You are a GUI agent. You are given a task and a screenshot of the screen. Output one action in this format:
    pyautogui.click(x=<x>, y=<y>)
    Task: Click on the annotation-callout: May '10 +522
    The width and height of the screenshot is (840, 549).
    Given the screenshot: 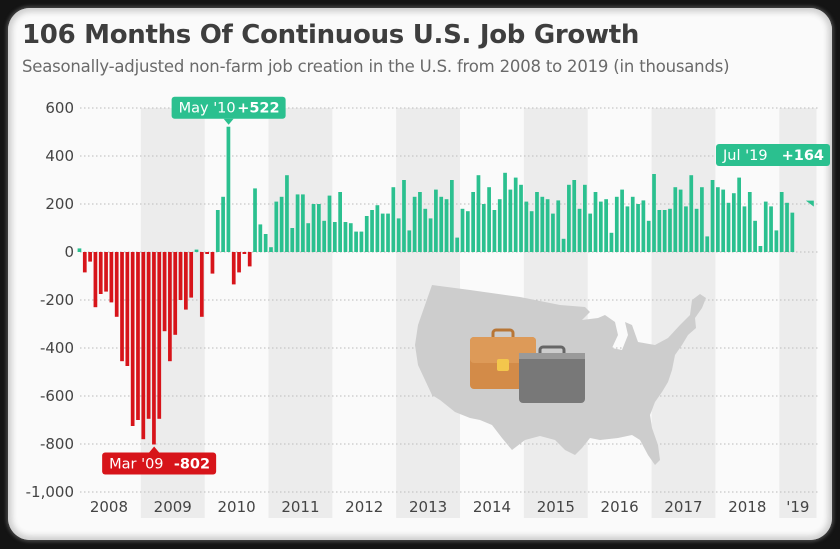 What is the action you would take?
    pyautogui.click(x=228, y=110)
    